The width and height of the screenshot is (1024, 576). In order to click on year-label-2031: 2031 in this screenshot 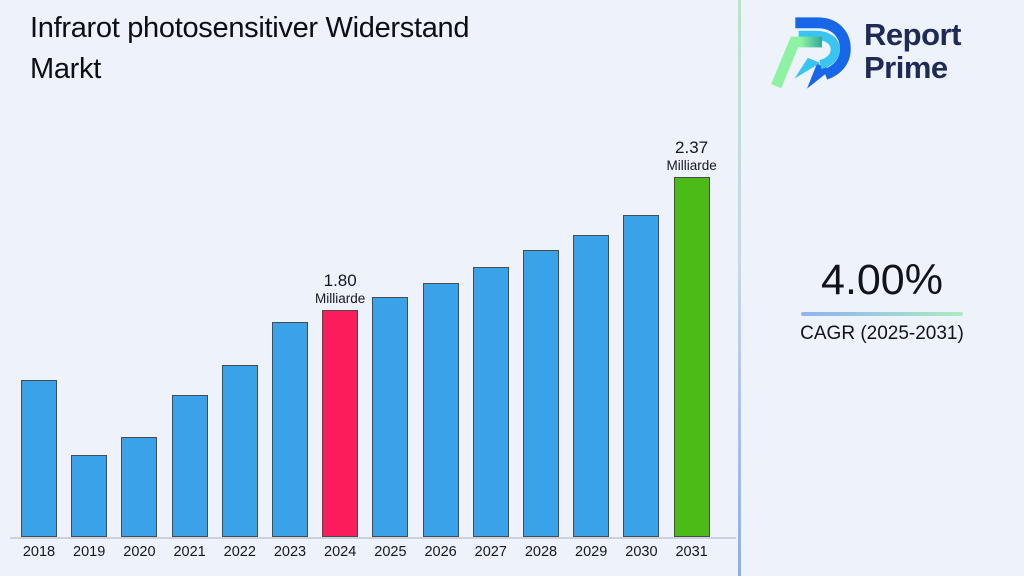, I will do `click(691, 552)`.